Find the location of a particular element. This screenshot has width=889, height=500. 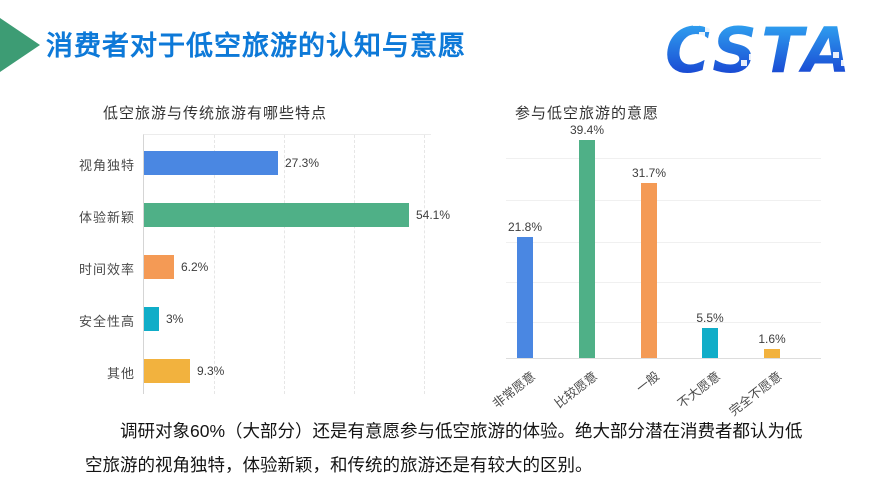

value-label: 54.1% is located at coordinates (433, 215).